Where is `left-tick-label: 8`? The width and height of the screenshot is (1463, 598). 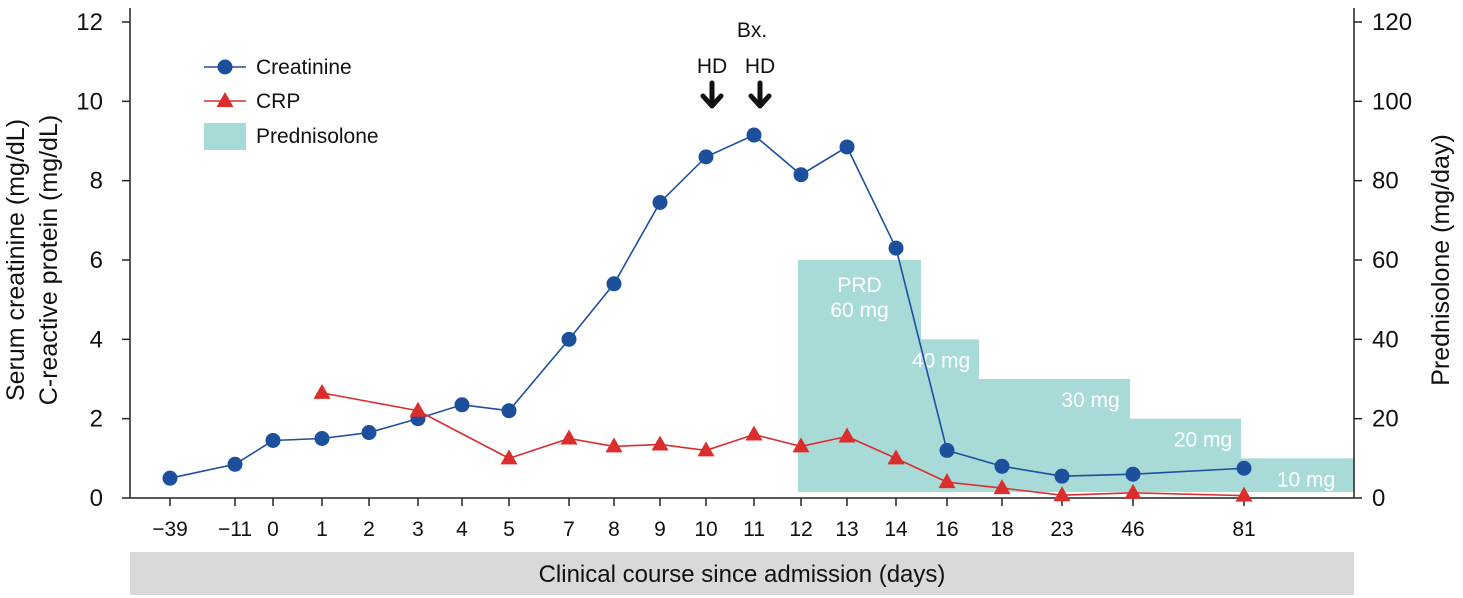 left-tick-label: 8 is located at coordinates (96, 181).